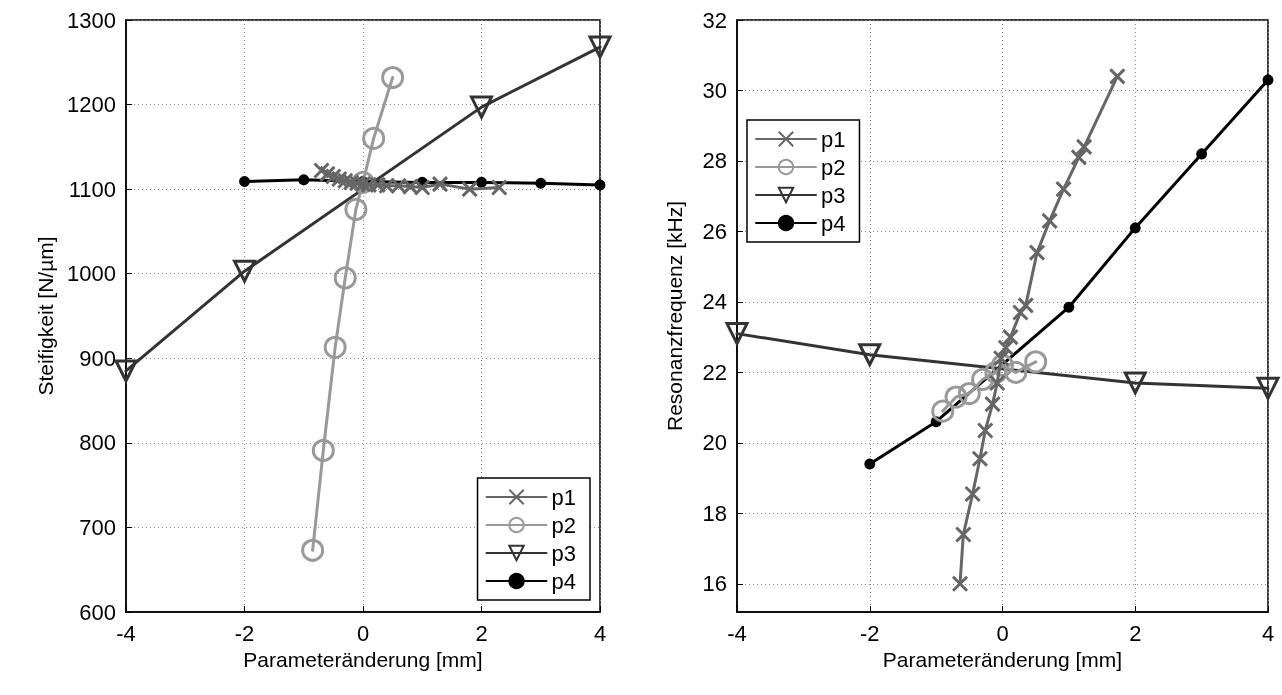 This screenshot has width=1282, height=695. I want to click on y-tick-label: 28, so click(714, 161).